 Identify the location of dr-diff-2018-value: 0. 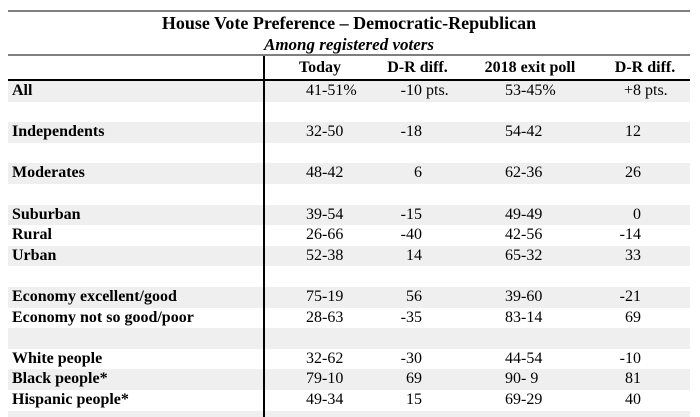
(637, 214).